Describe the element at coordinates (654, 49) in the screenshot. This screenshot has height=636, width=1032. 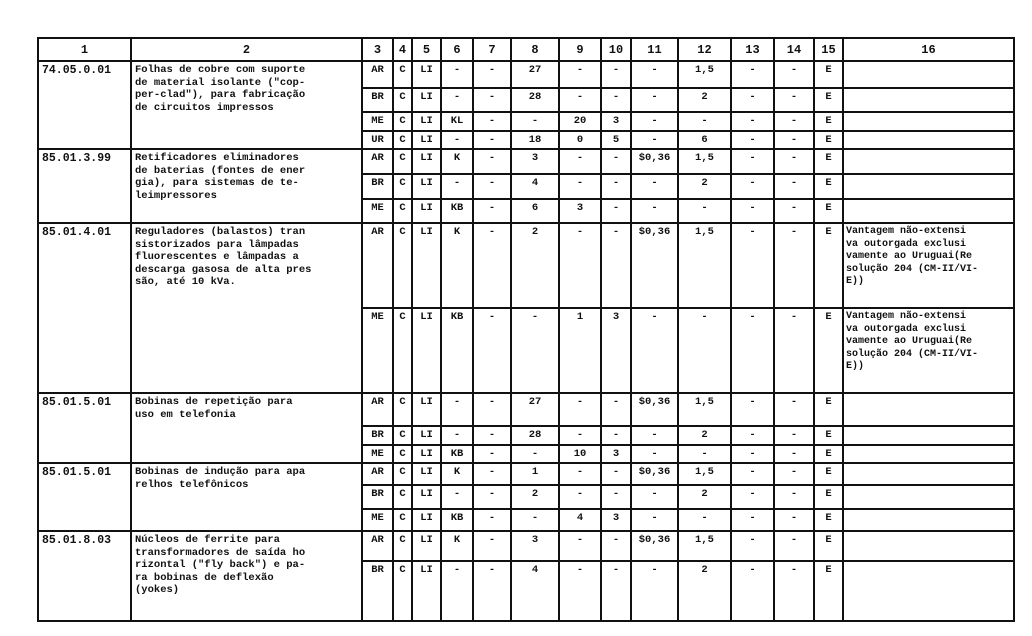
I see `column-header-11: 11` at that location.